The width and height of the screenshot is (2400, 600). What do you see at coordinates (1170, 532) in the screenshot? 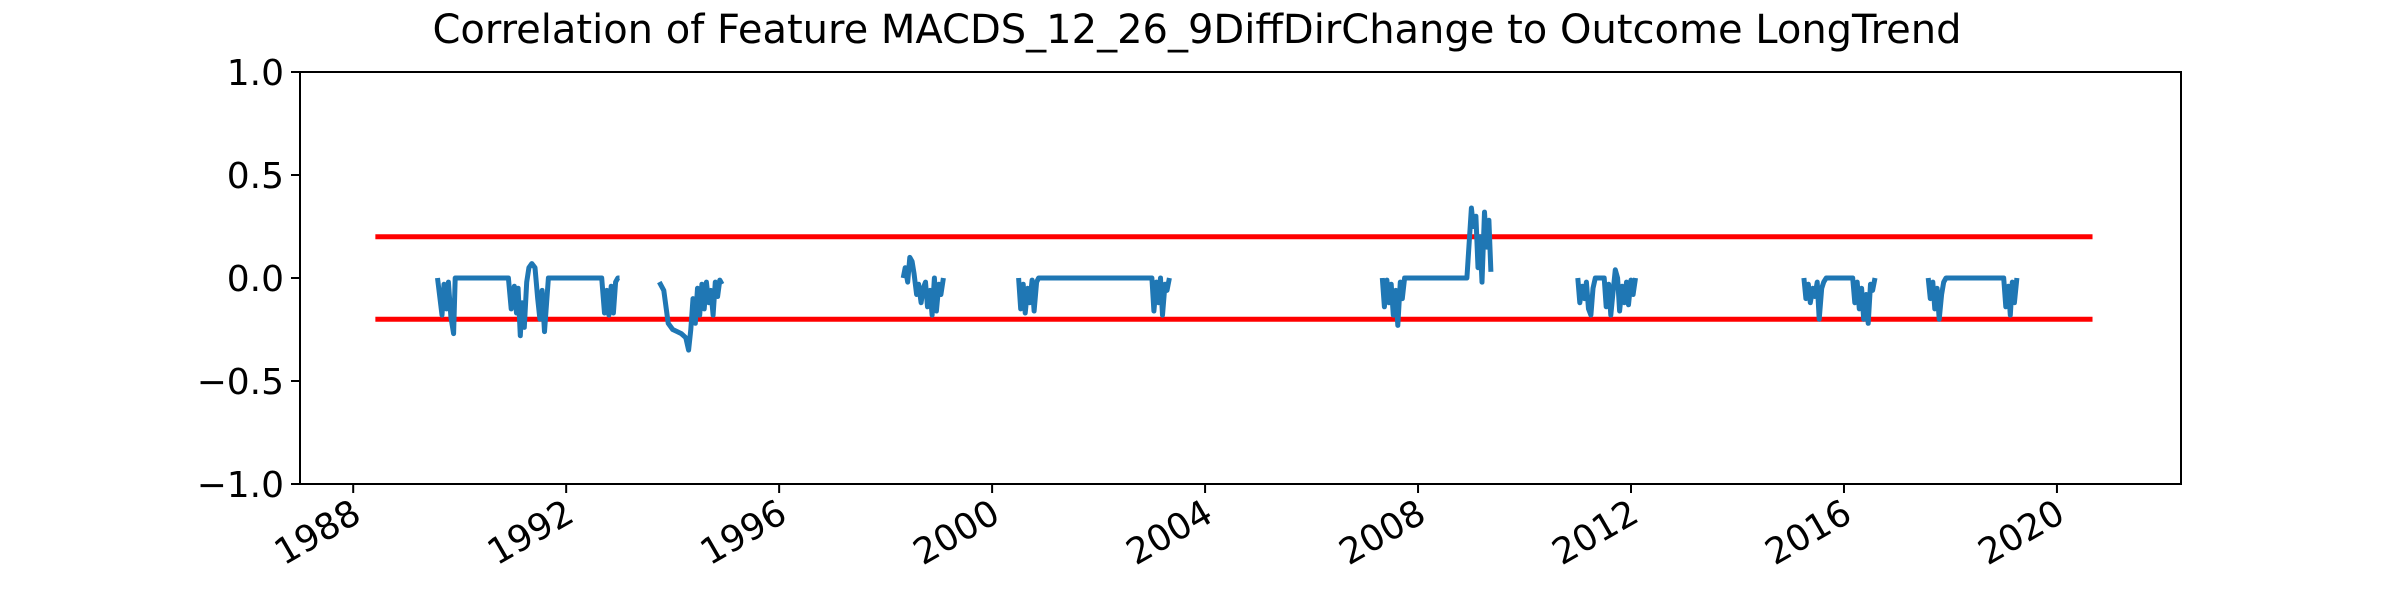
I see `x-tick-label: 2004` at bounding box center [1170, 532].